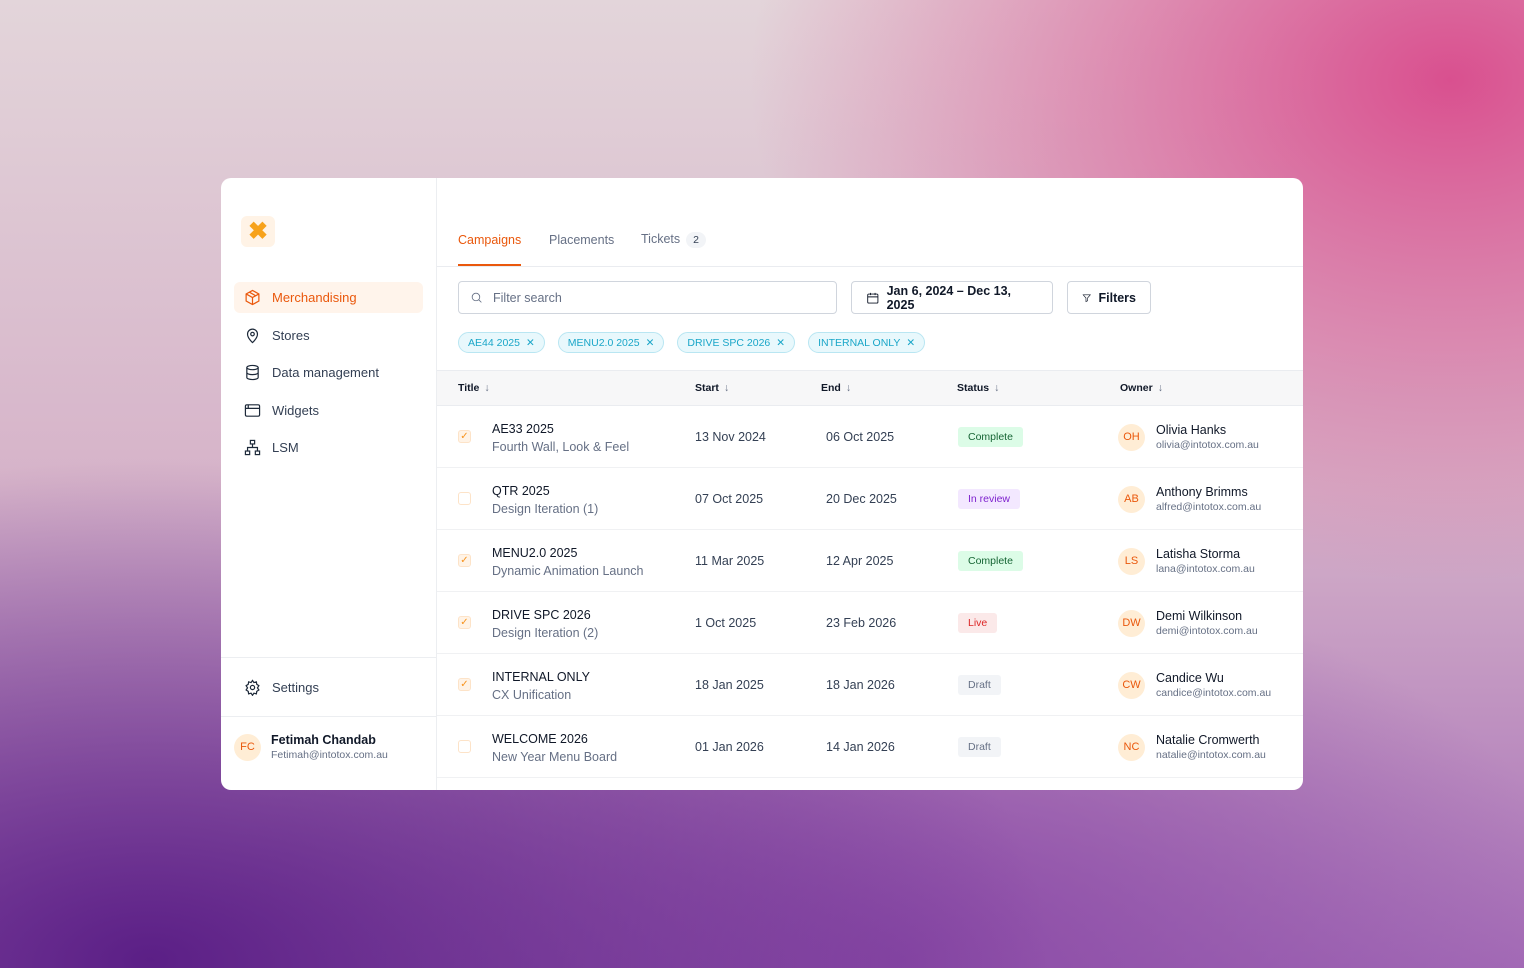 The image size is (1524, 968). Describe the element at coordinates (252, 335) in the screenshot. I see `map-pin-icon` at that location.